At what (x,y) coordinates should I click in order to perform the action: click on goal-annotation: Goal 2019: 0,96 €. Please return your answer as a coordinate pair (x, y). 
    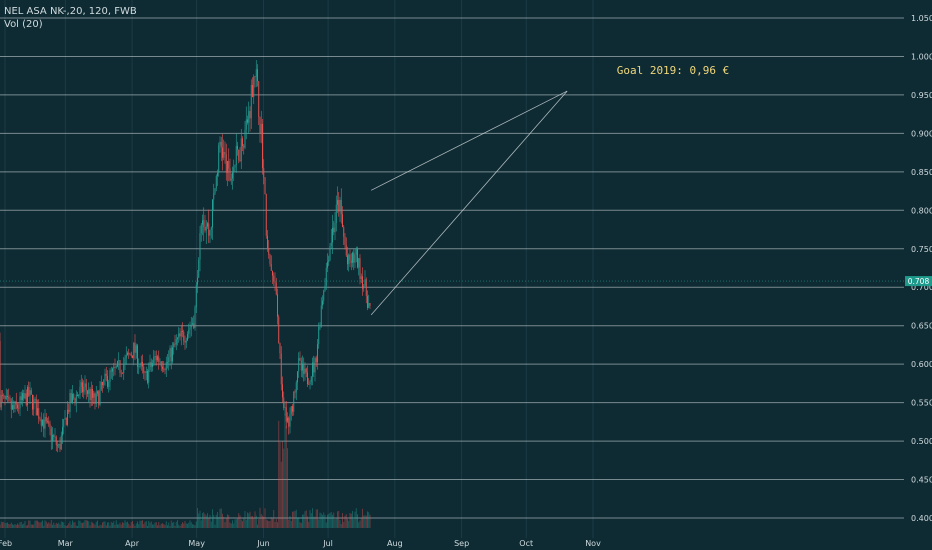
    Looking at the image, I should click on (673, 70).